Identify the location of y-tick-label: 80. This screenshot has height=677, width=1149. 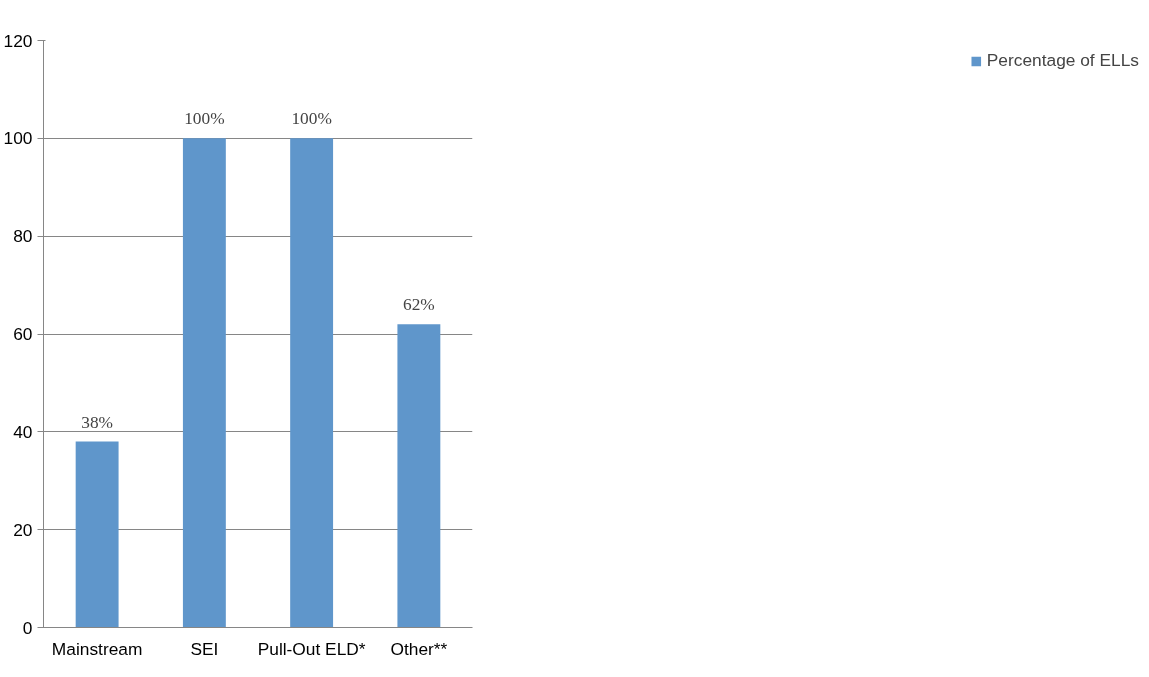
(23, 236).